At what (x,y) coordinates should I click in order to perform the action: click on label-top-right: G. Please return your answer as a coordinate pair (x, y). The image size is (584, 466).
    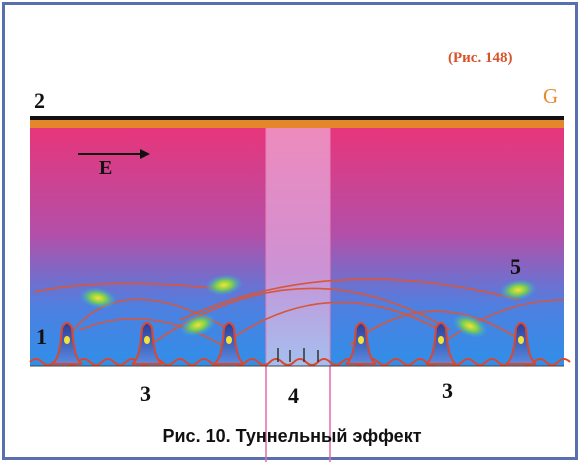
    Looking at the image, I should click on (551, 96).